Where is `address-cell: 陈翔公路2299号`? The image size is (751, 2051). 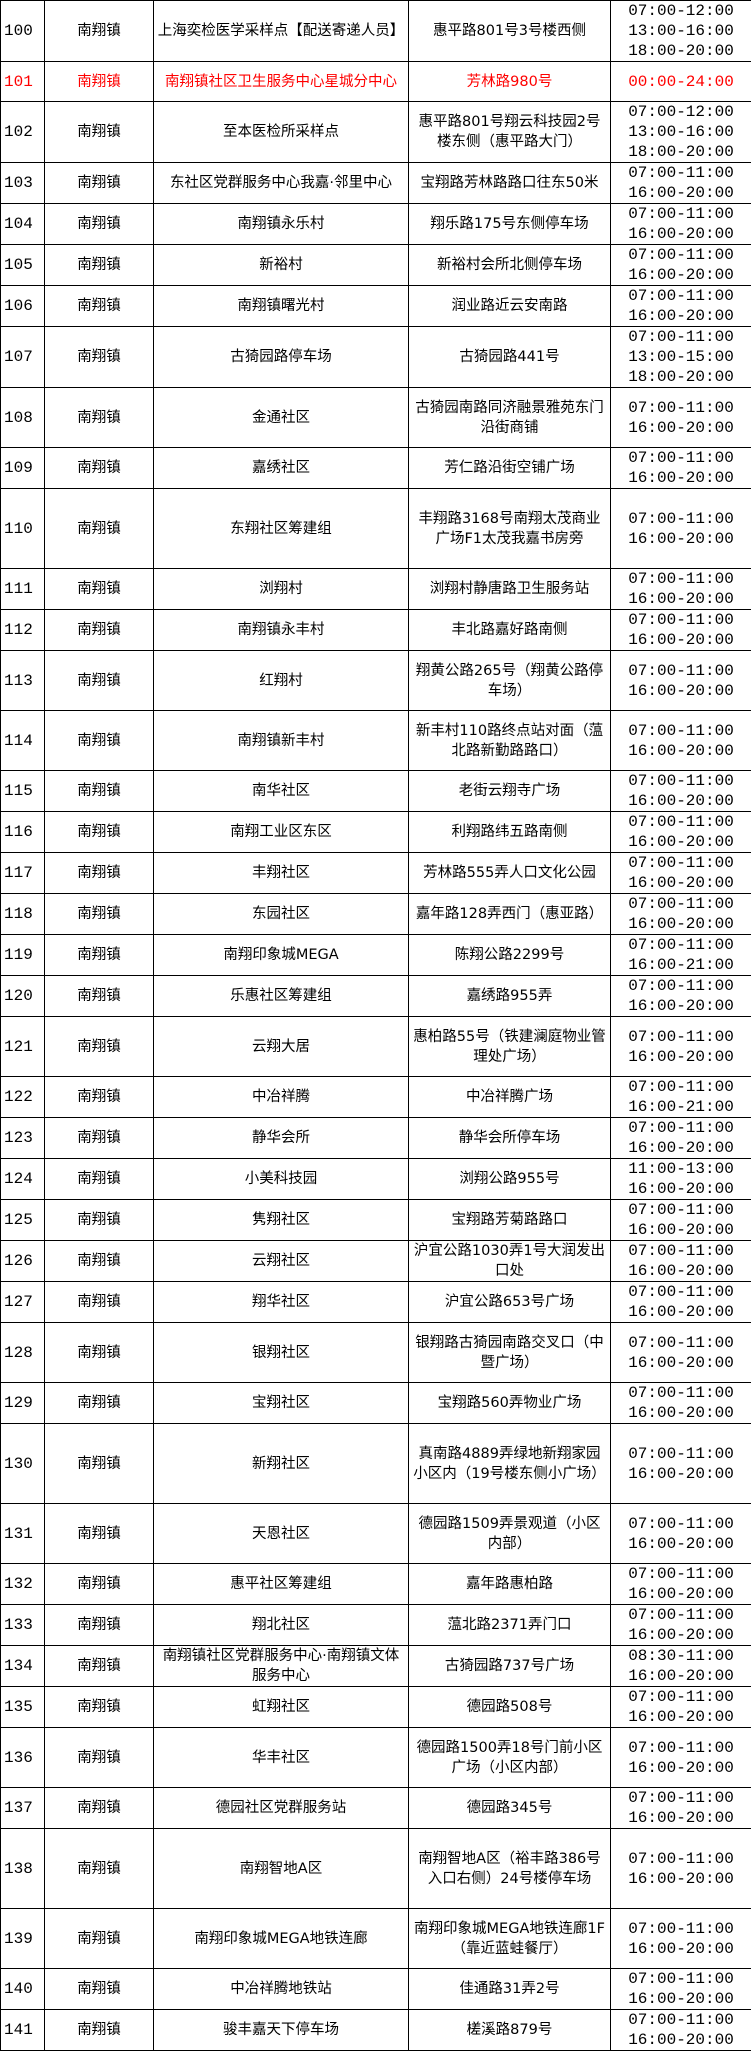 address-cell: 陈翔公路2299号 is located at coordinates (510, 955).